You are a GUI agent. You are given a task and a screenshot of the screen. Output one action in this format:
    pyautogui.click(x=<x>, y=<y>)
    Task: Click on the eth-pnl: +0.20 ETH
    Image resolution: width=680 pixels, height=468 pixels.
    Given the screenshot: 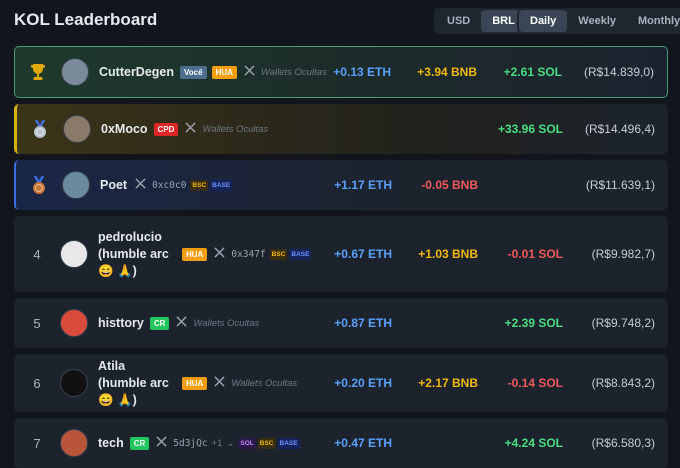 What is the action you would take?
    pyautogui.click(x=363, y=383)
    